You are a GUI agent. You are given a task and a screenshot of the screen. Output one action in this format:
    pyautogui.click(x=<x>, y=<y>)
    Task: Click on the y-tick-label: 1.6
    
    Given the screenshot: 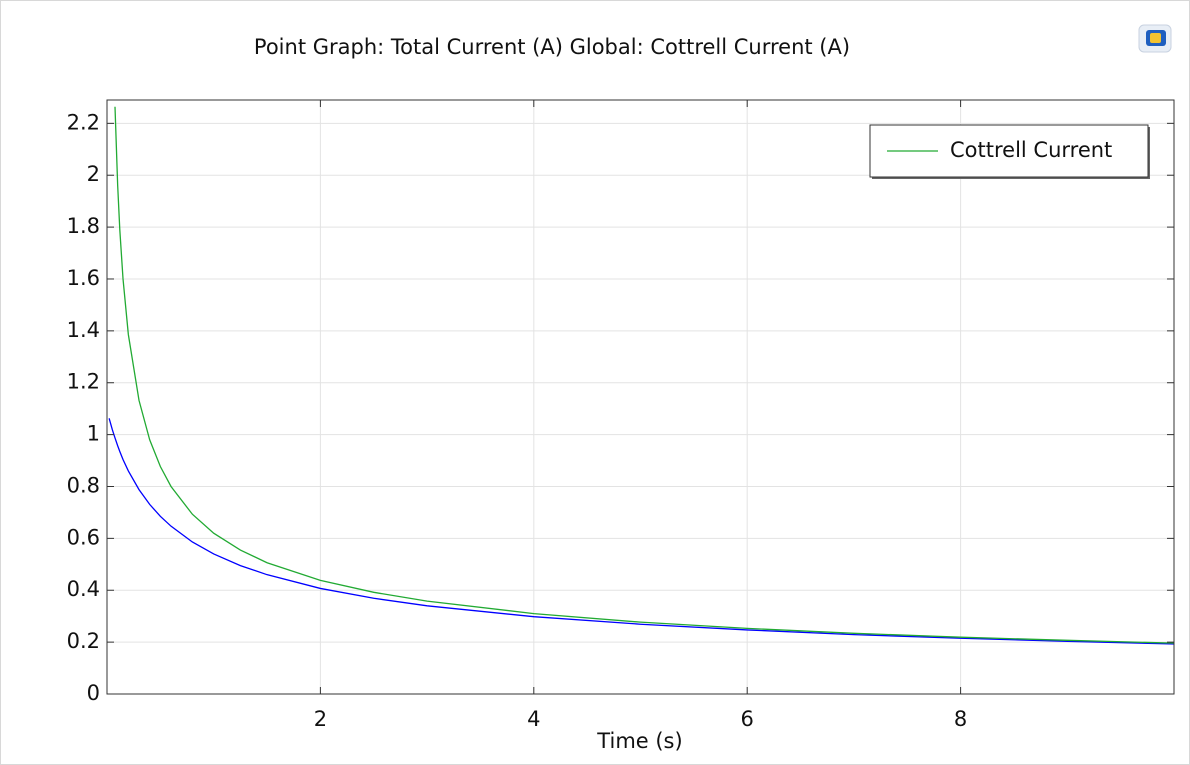 What is the action you would take?
    pyautogui.click(x=83, y=278)
    